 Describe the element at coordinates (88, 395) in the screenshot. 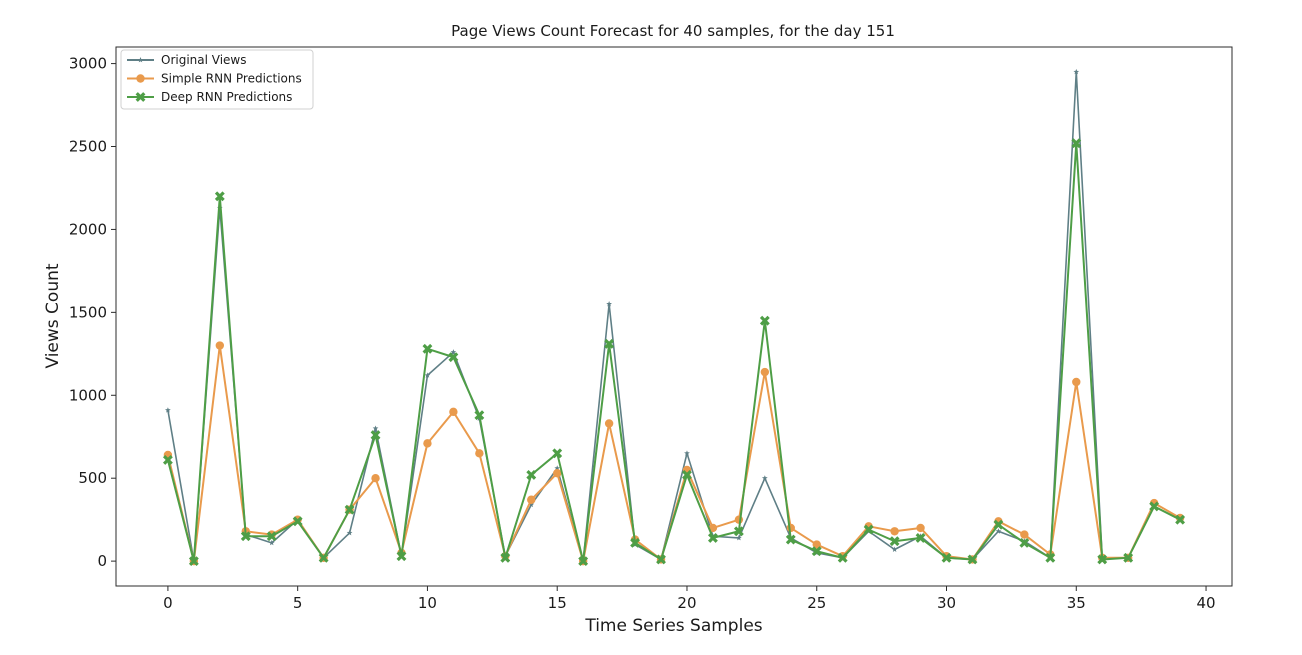

I see `y-tick-label: 1000` at that location.